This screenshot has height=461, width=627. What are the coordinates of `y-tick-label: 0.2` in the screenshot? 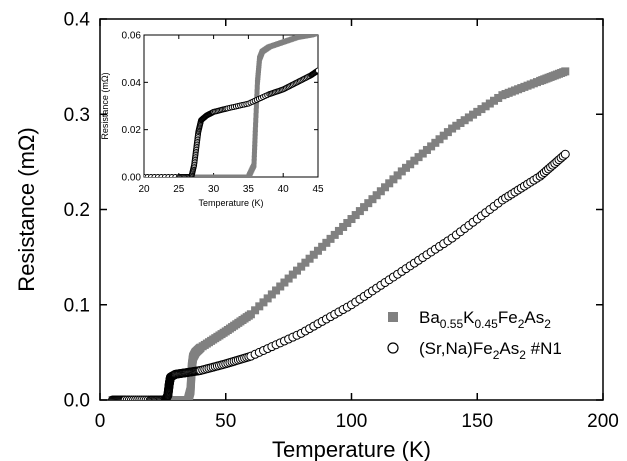 It's located at (77, 210).